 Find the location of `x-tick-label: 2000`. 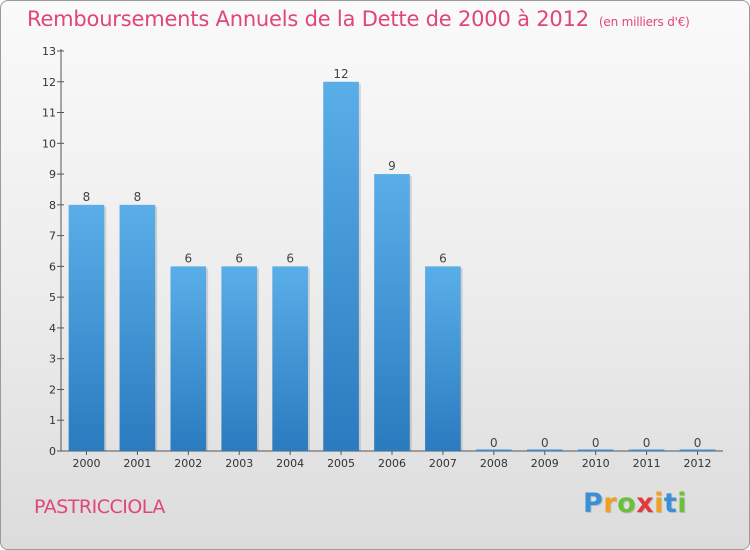

x-tick-label: 2000 is located at coordinates (86, 463).